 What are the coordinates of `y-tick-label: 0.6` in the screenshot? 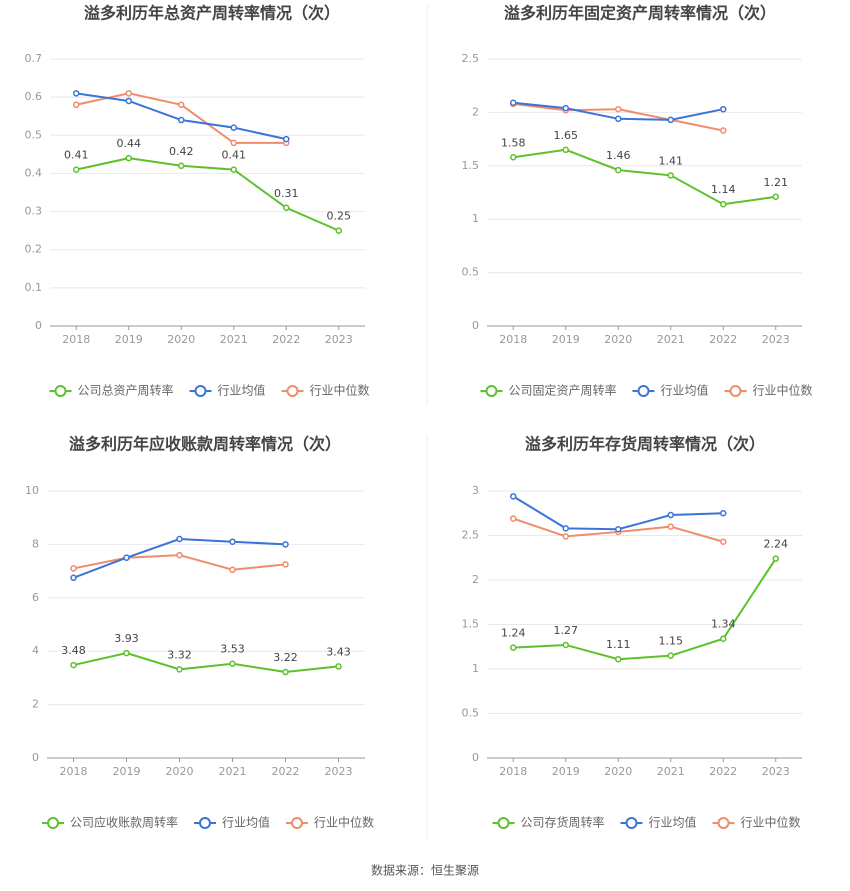 It's located at (34, 96).